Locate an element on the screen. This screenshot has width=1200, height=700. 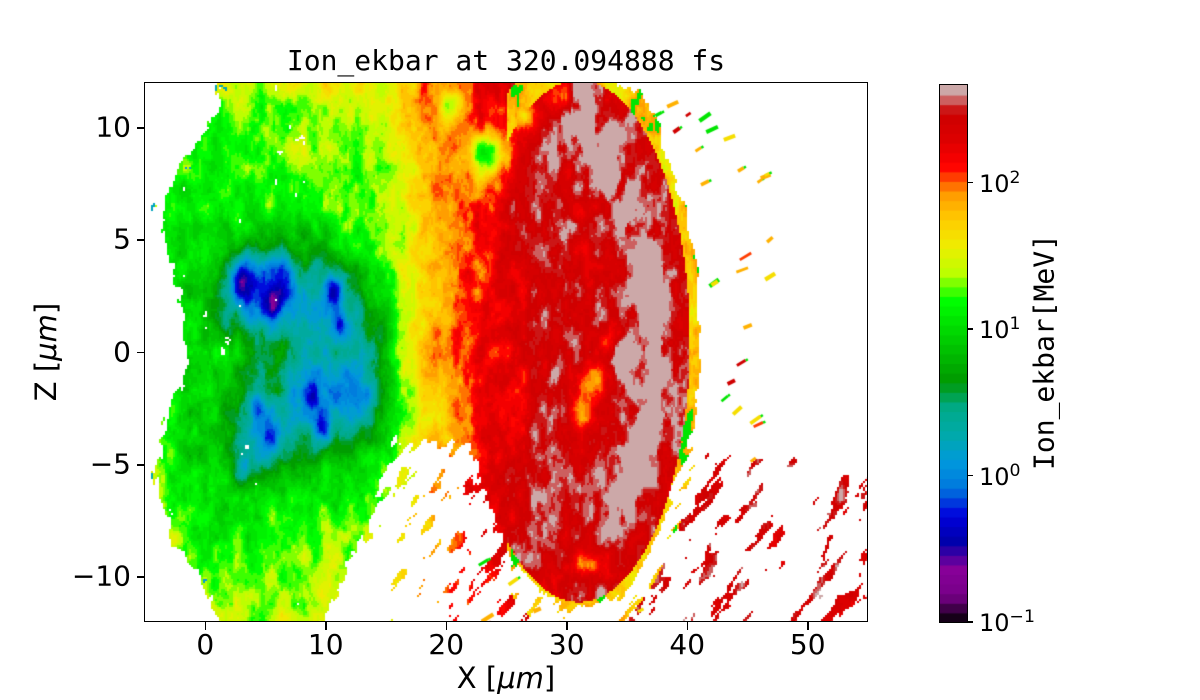
colorbar-label: Ion_ekbar[MeV] is located at coordinates (1044, 352).